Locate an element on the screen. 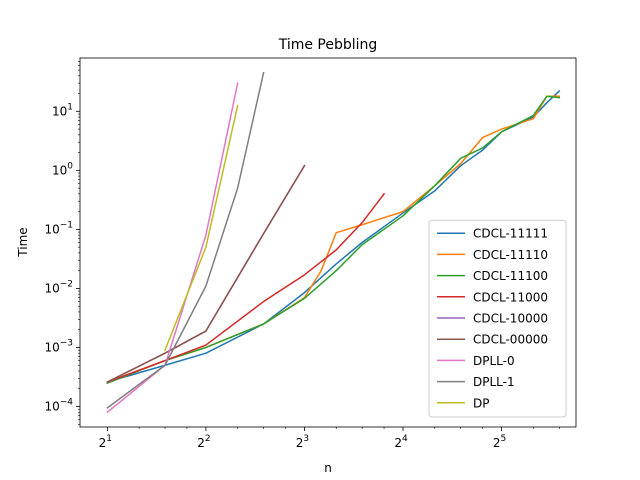  x-tick-label: 21 is located at coordinates (105, 442).